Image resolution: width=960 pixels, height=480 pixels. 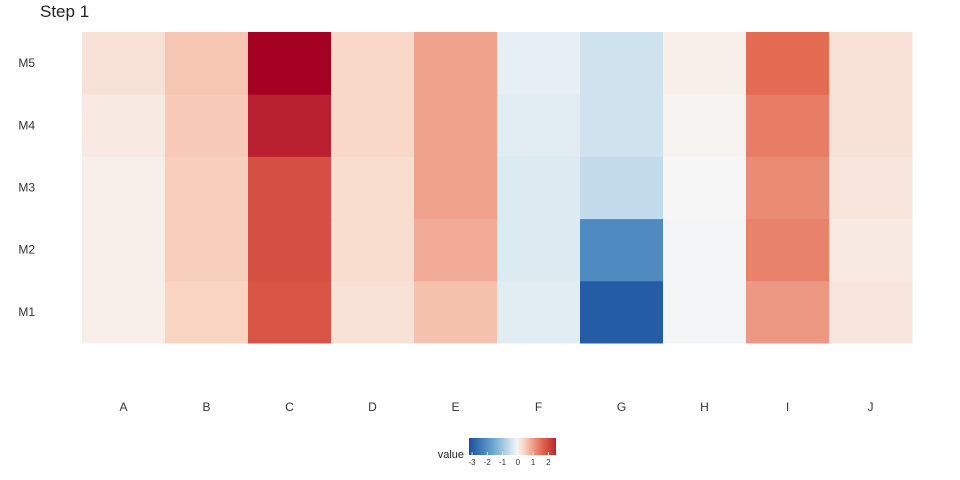 I want to click on y-axis-labels: M1 M2 M3 M4 M5, so click(x=26, y=187).